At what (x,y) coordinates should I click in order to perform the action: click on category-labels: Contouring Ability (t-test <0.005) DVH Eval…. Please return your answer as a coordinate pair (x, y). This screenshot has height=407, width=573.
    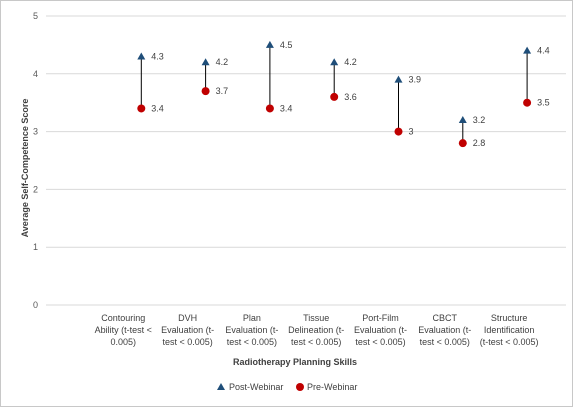
    Looking at the image, I should click on (317, 330).